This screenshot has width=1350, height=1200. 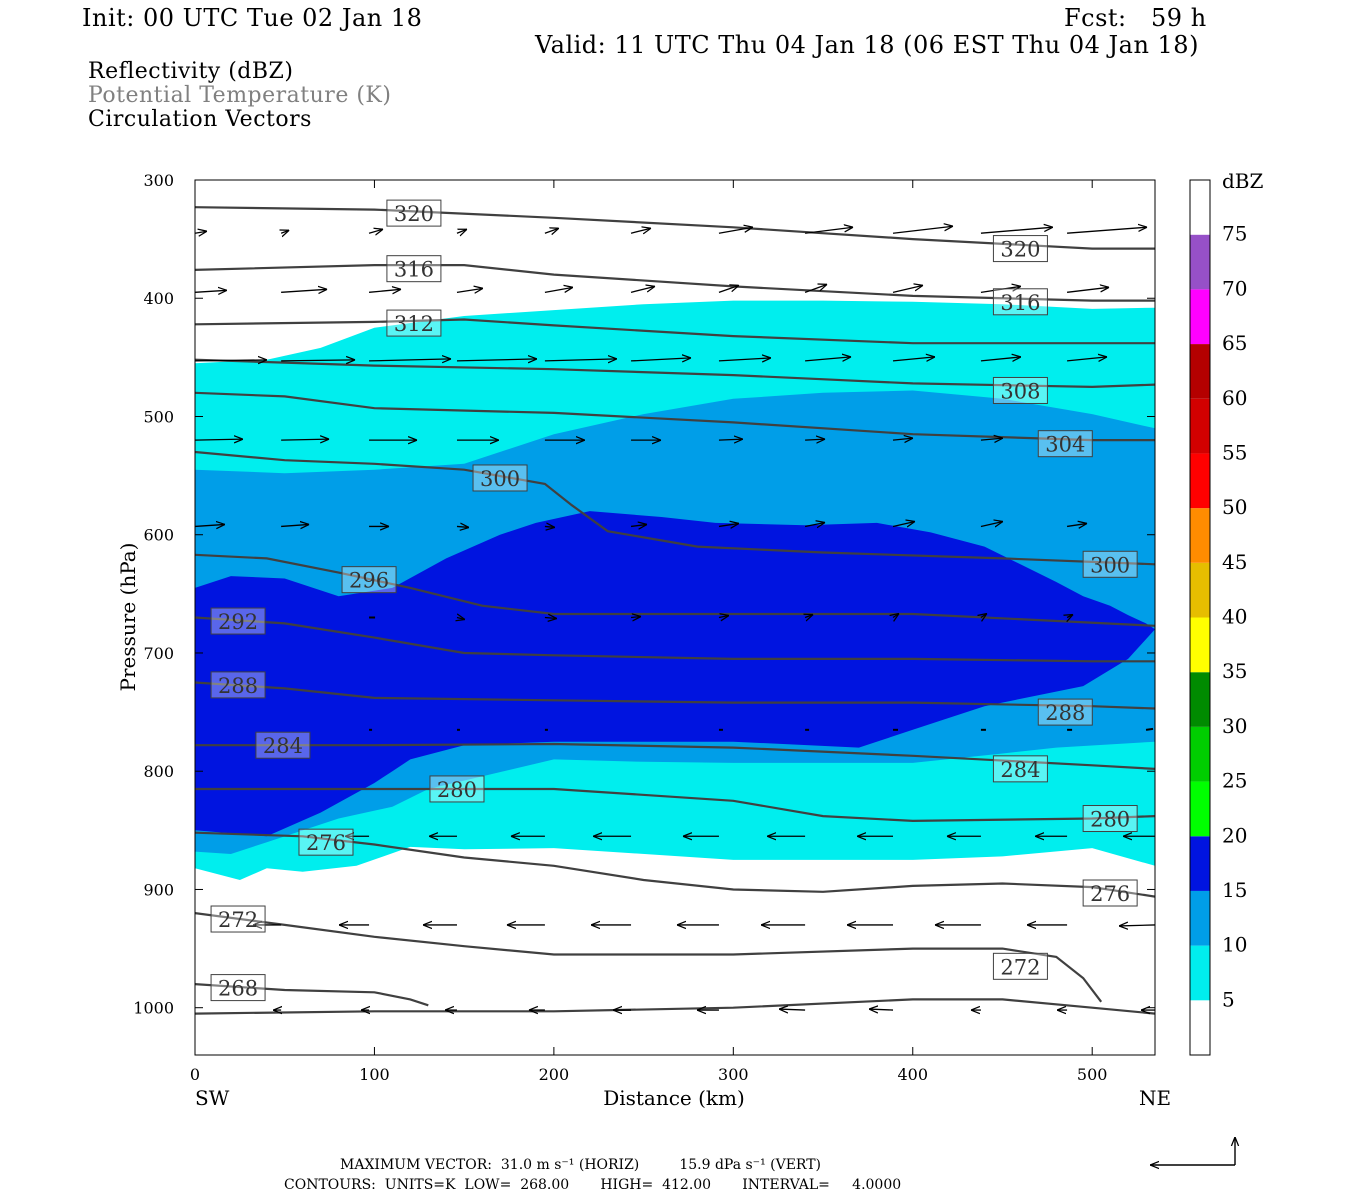 What do you see at coordinates (1234, 671) in the screenshot?
I see `colorbar-level-label: 35` at bounding box center [1234, 671].